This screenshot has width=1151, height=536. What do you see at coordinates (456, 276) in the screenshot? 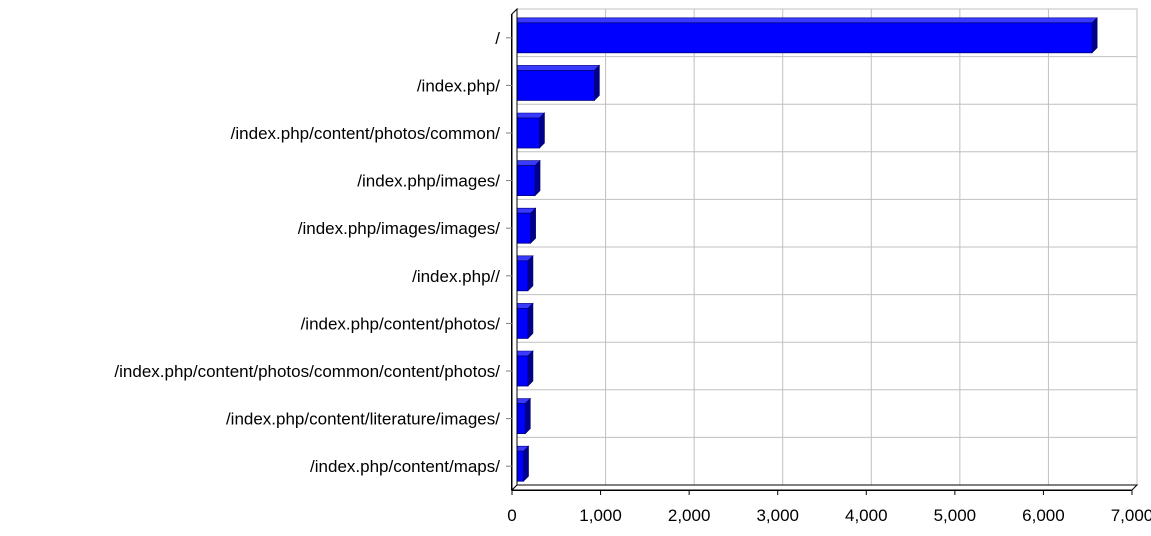
I see `category-label: /index.php//` at bounding box center [456, 276].